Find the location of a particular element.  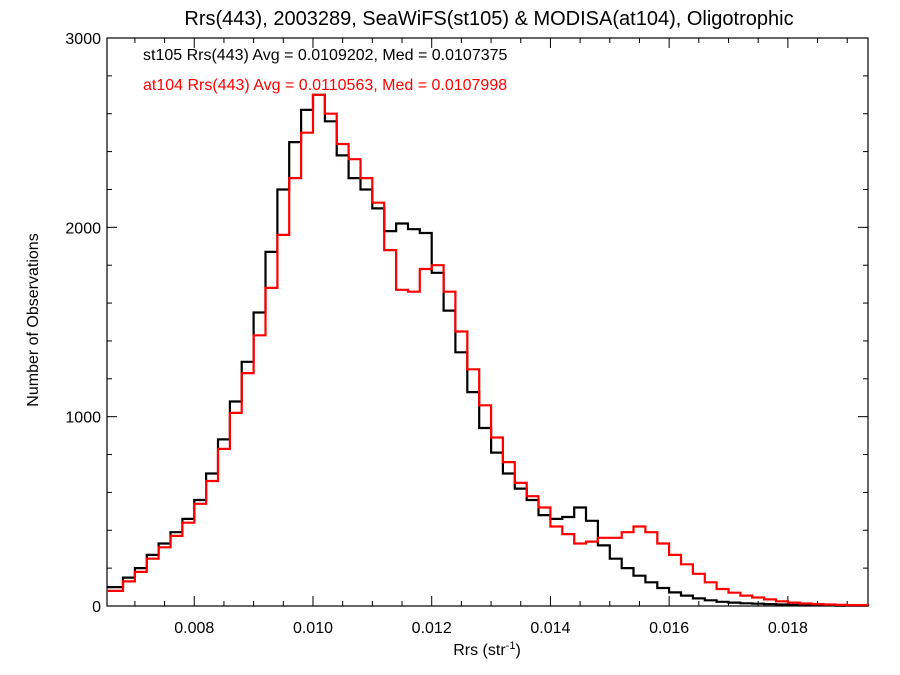

x-tick-label: 0.010 is located at coordinates (313, 628).